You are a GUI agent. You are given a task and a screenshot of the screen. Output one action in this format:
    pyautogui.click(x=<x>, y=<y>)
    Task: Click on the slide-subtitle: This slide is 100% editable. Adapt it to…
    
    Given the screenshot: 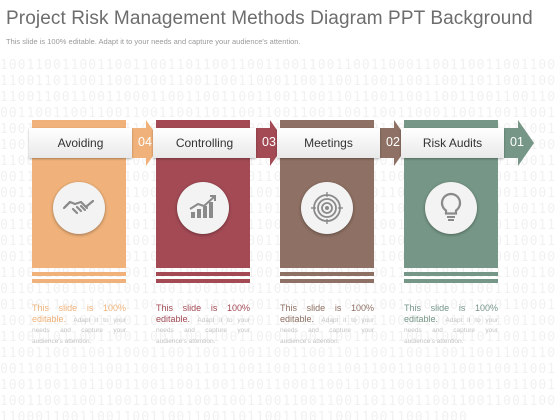 What is the action you would take?
    pyautogui.click(x=153, y=41)
    